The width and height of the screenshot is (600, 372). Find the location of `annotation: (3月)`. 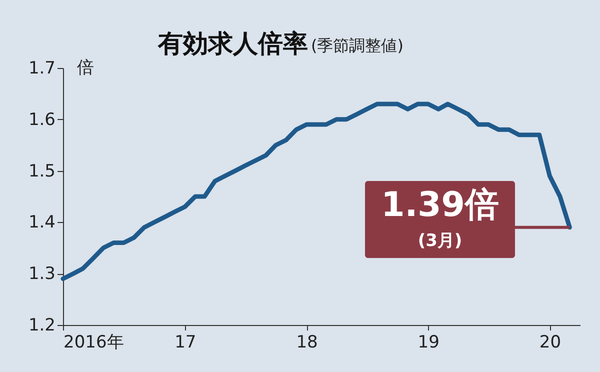

annotation: (3月) is located at coordinates (440, 241).